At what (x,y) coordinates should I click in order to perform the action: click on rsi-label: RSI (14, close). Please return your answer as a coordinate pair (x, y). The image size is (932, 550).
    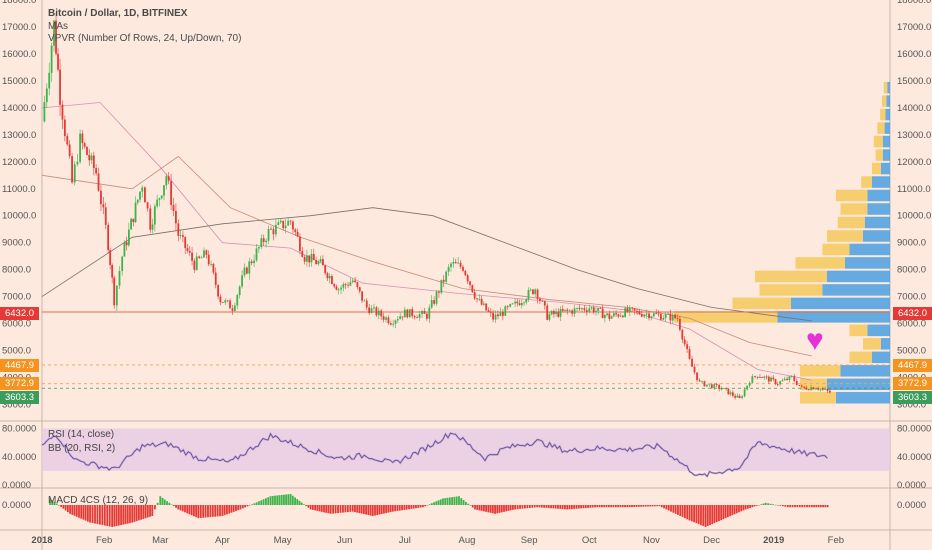
    Looking at the image, I should click on (81, 434).